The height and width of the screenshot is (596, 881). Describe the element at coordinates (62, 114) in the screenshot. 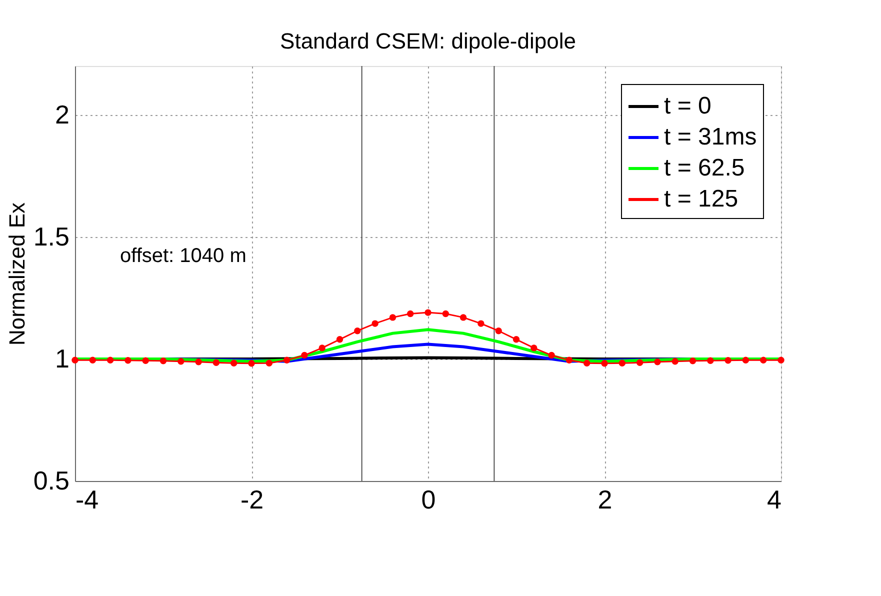

I see `y-tick-label: 2` at that location.